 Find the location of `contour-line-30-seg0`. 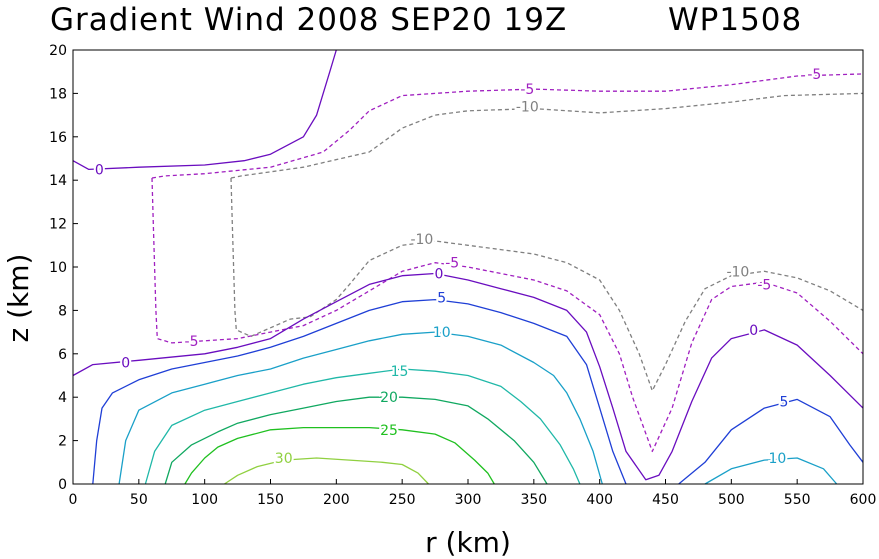

contour-line-30-seg0 is located at coordinates (326, 471).